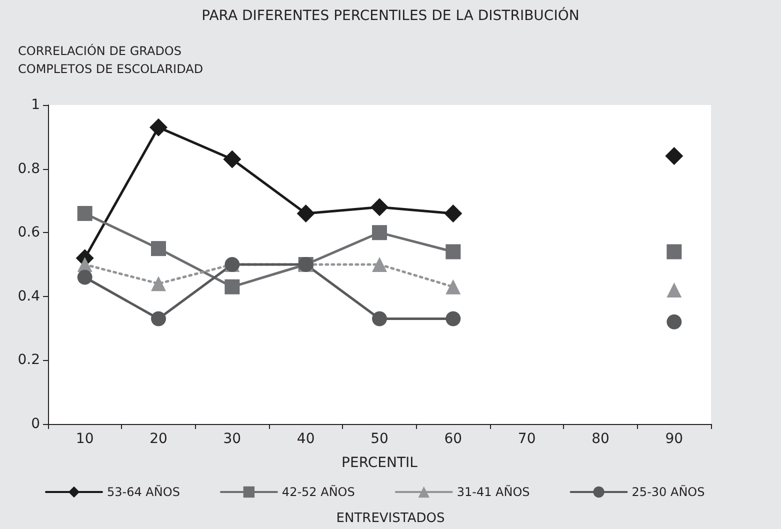 This screenshot has width=781, height=529. What do you see at coordinates (305, 439) in the screenshot?
I see `x-tick-label: 40` at bounding box center [305, 439].